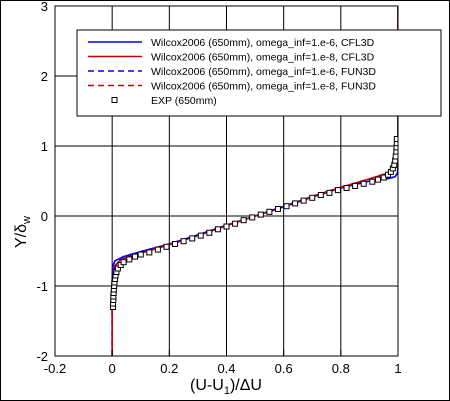  Describe the element at coordinates (184, 101) in the screenshot. I see `legend-label: EXP (650mm)` at that location.